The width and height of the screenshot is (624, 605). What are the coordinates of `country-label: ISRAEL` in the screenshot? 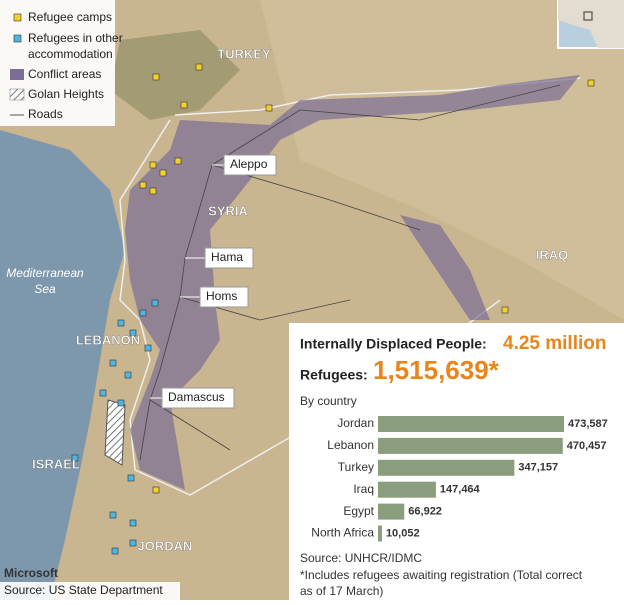 It's located at (56, 463).